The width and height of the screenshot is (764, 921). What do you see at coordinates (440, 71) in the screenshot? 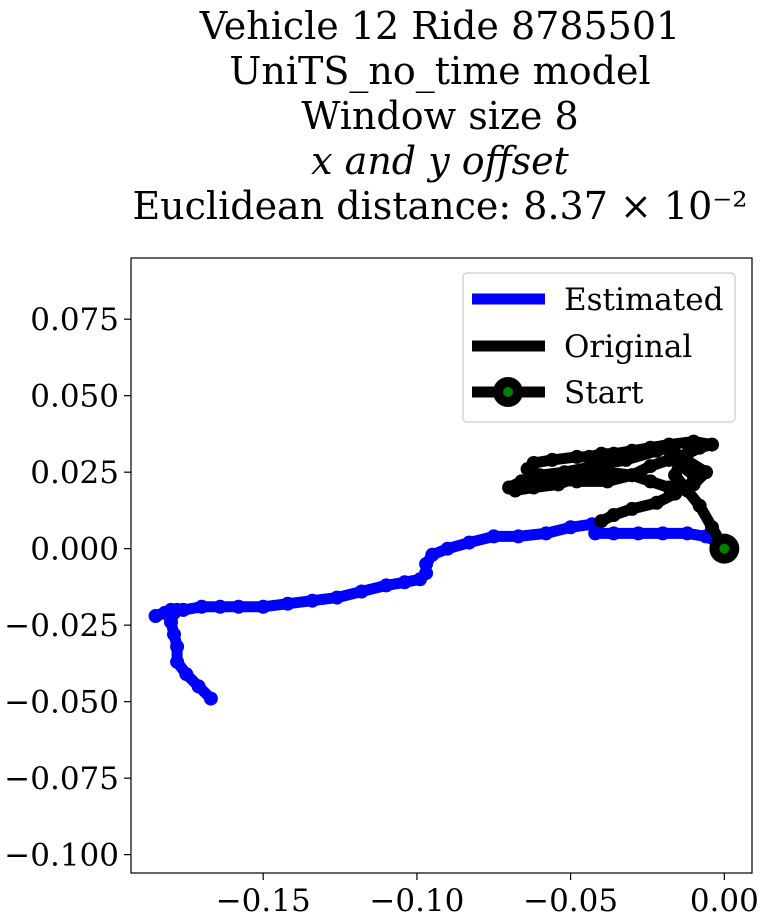
I see `title-line-2: UniTS_no_time model` at bounding box center [440, 71].